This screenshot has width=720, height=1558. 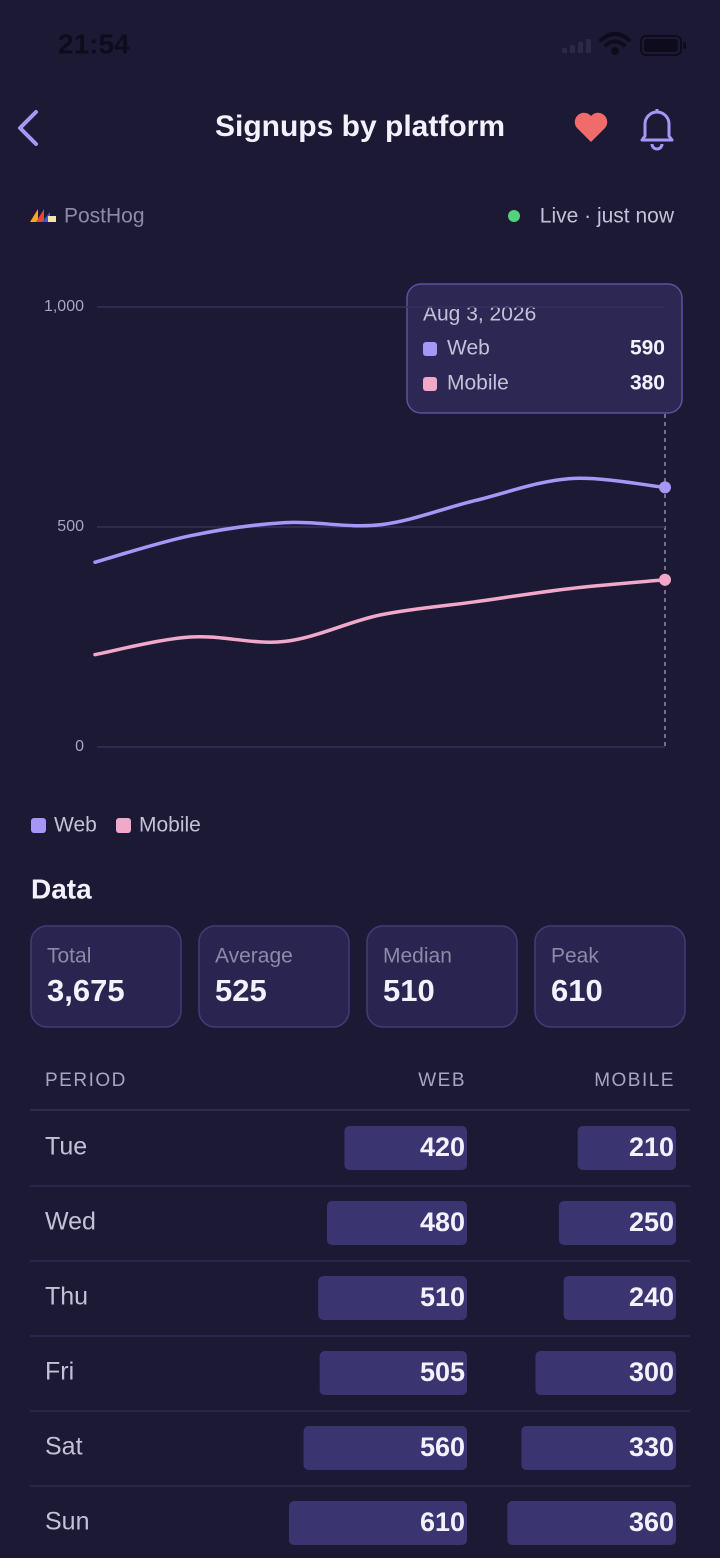 What do you see at coordinates (104, 216) in the screenshot?
I see `source-name: PostHog` at bounding box center [104, 216].